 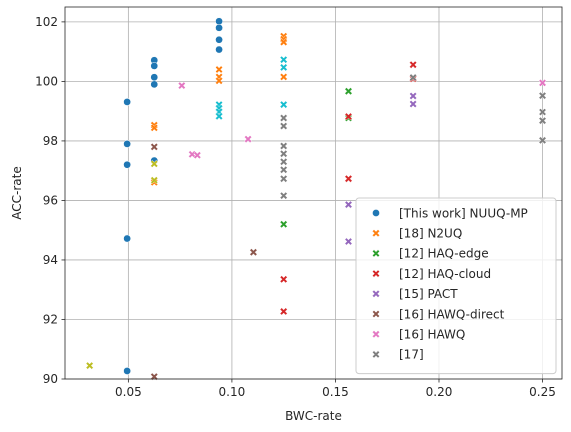 I want to click on legend-label: [17], so click(x=411, y=355).